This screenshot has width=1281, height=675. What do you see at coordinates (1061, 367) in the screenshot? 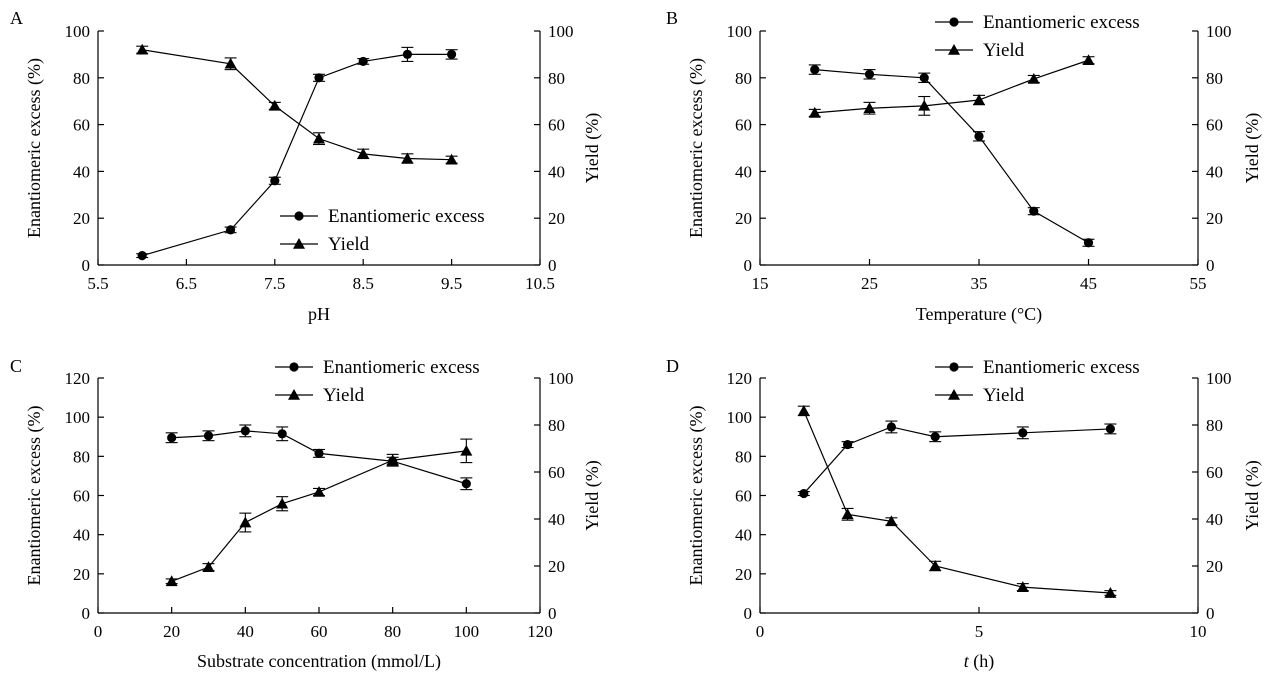
I see `legend-label: Enantiomeric excess` at bounding box center [1061, 367].